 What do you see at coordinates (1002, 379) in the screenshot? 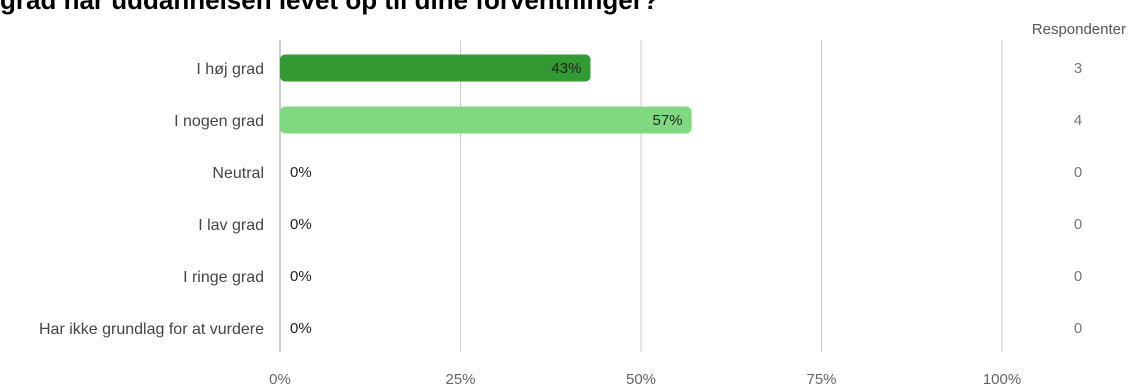
I see `x-tick-label: 100%` at bounding box center [1002, 379].